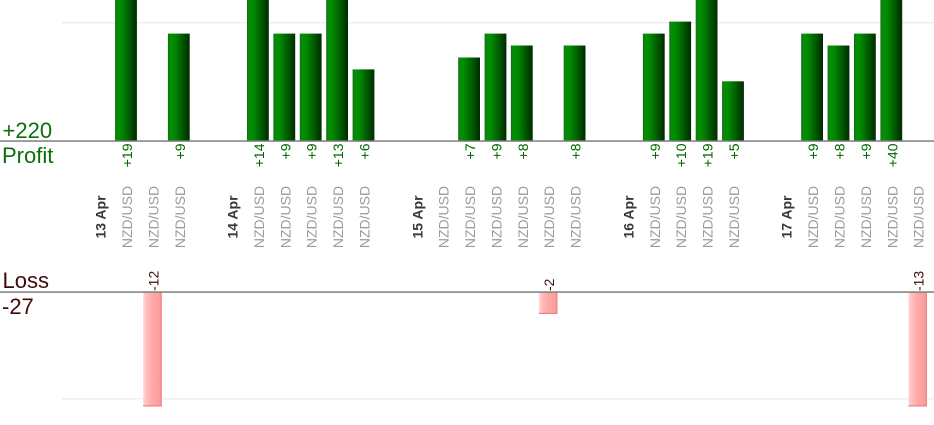  Describe the element at coordinates (628, 217) in the screenshot. I see `svg-text: 16 Apr` at that location.